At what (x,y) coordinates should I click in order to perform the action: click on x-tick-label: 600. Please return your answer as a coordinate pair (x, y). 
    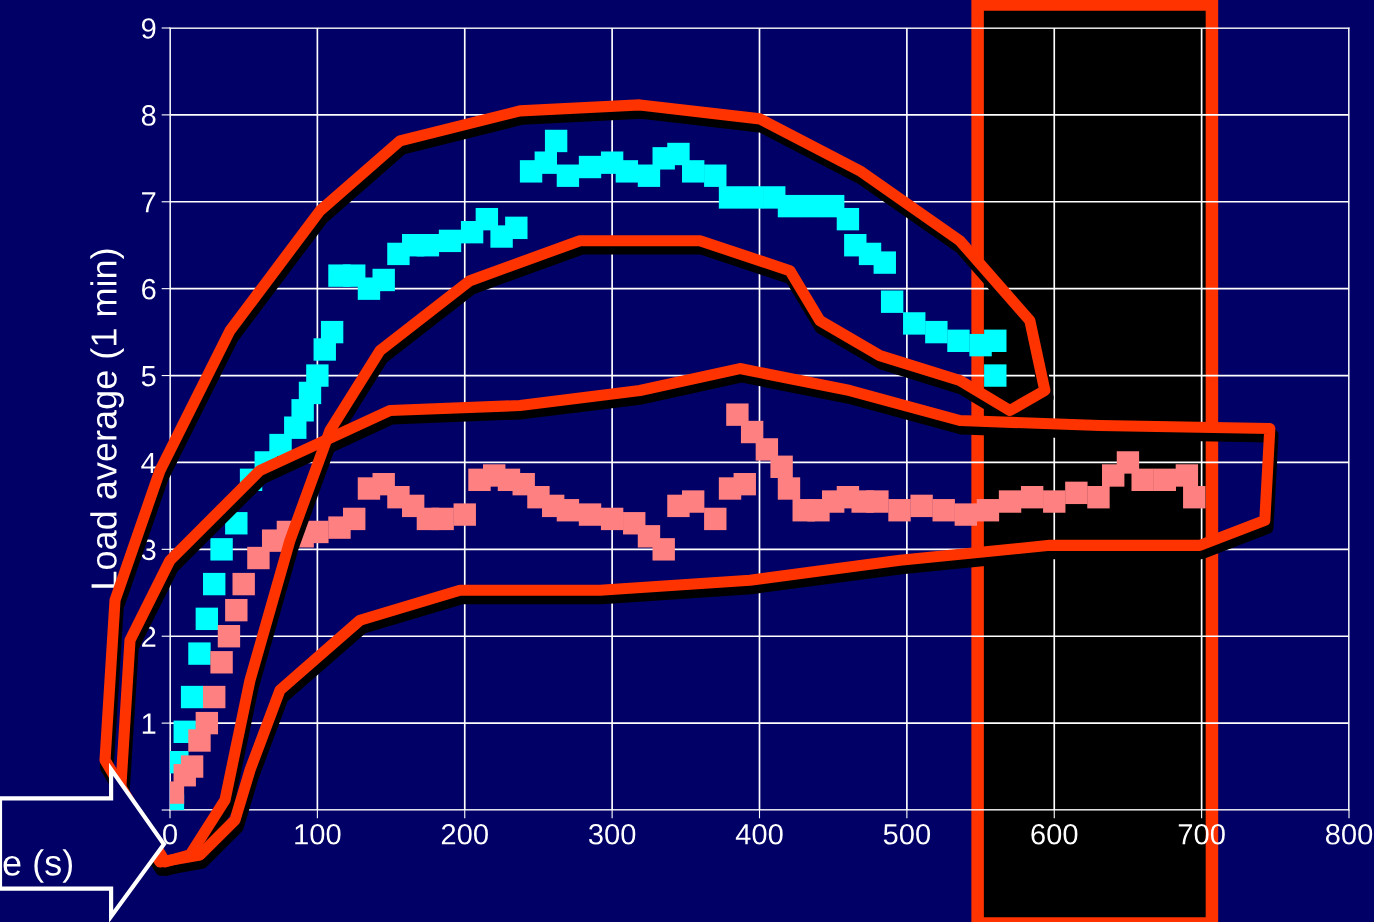
    Looking at the image, I should click on (1054, 834).